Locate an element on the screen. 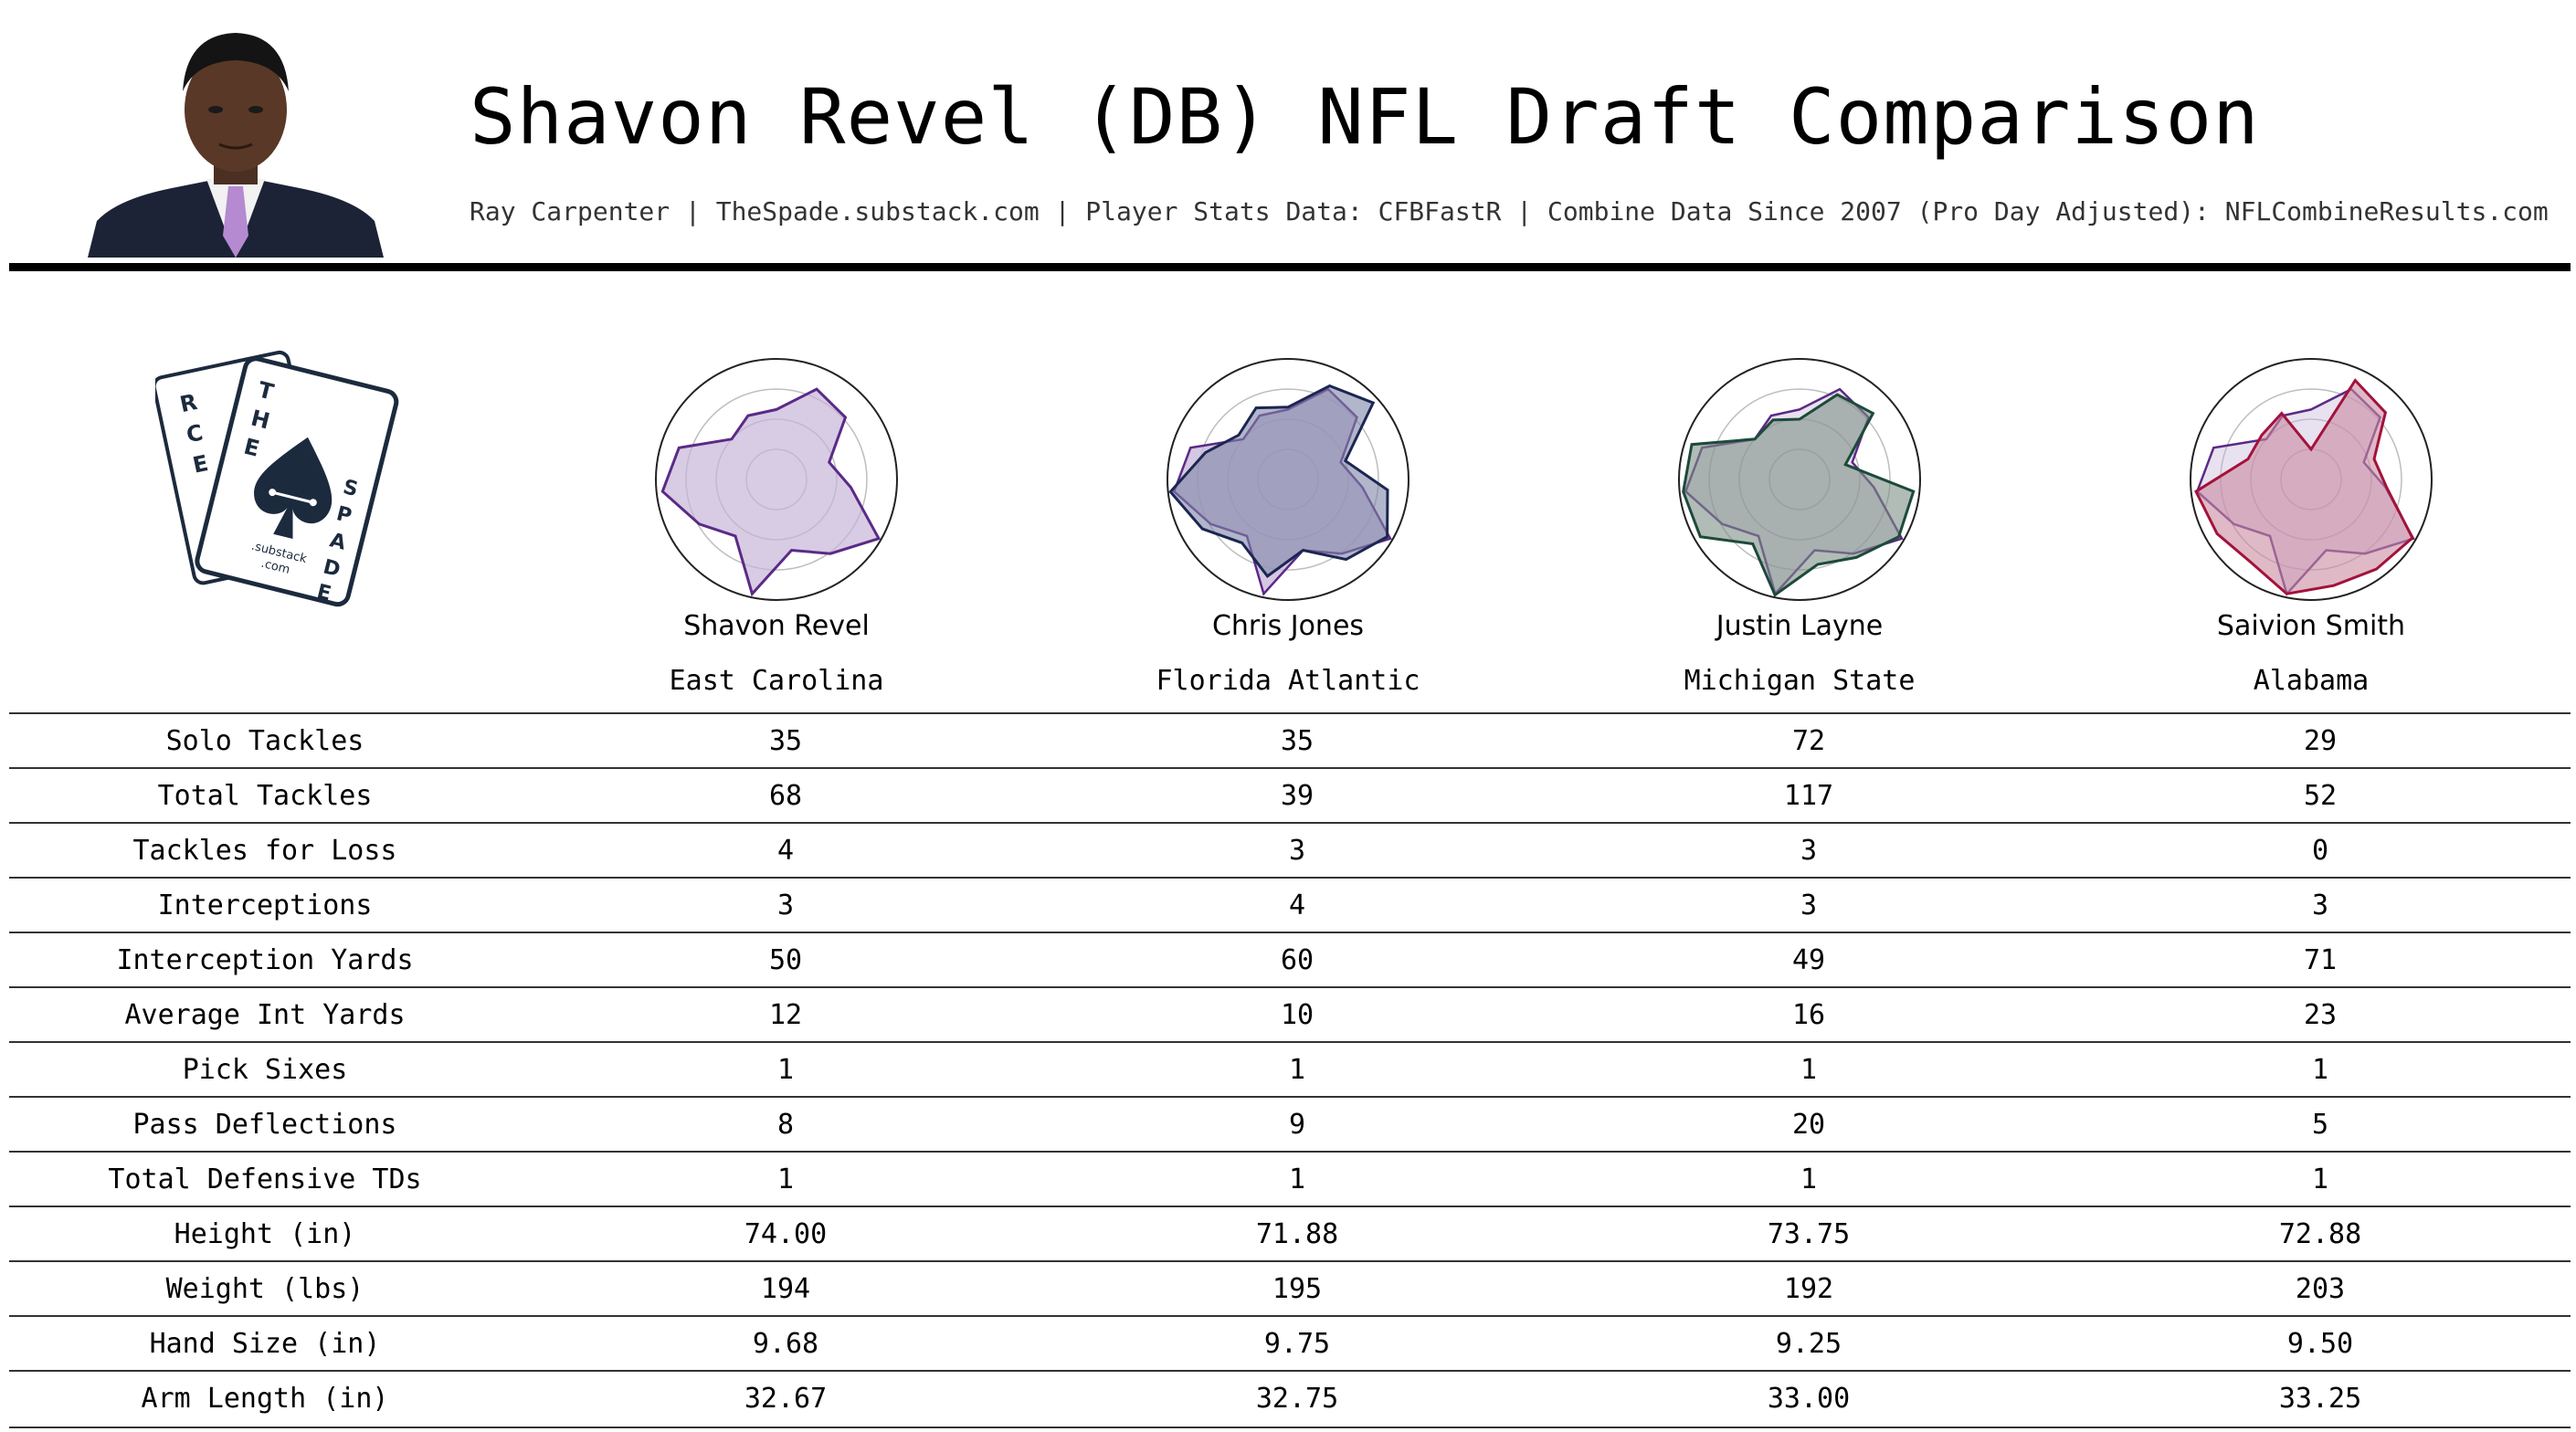  table-cell: 71.88 is located at coordinates (1297, 1234).